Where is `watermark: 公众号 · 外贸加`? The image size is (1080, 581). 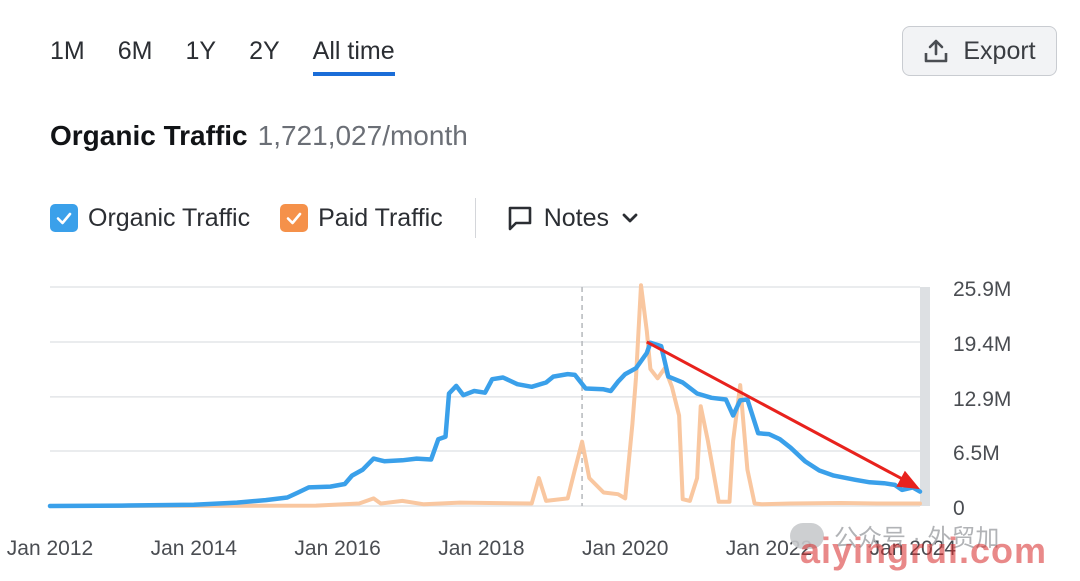
watermark: 公众号 · 外贸加 is located at coordinates (894, 535).